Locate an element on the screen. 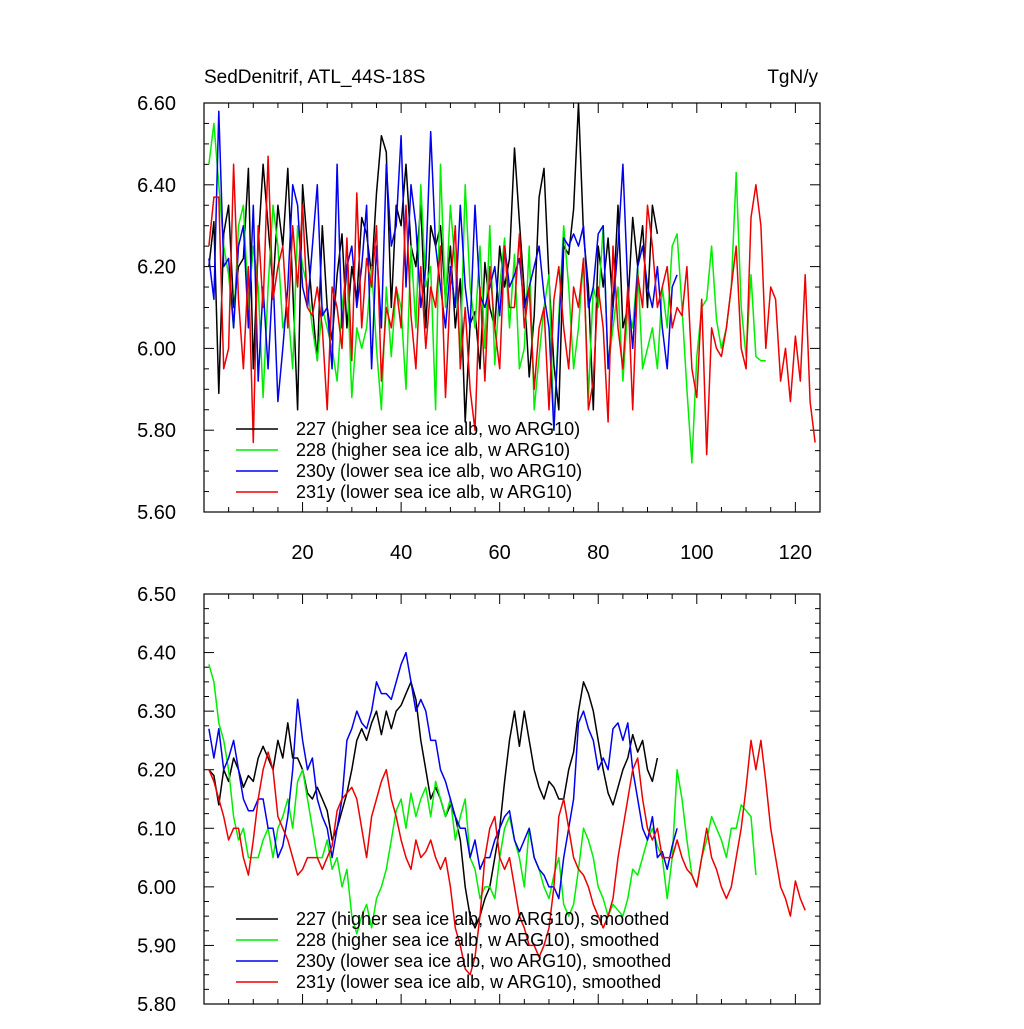  y-tick-label: 5.60 is located at coordinates (156, 513).